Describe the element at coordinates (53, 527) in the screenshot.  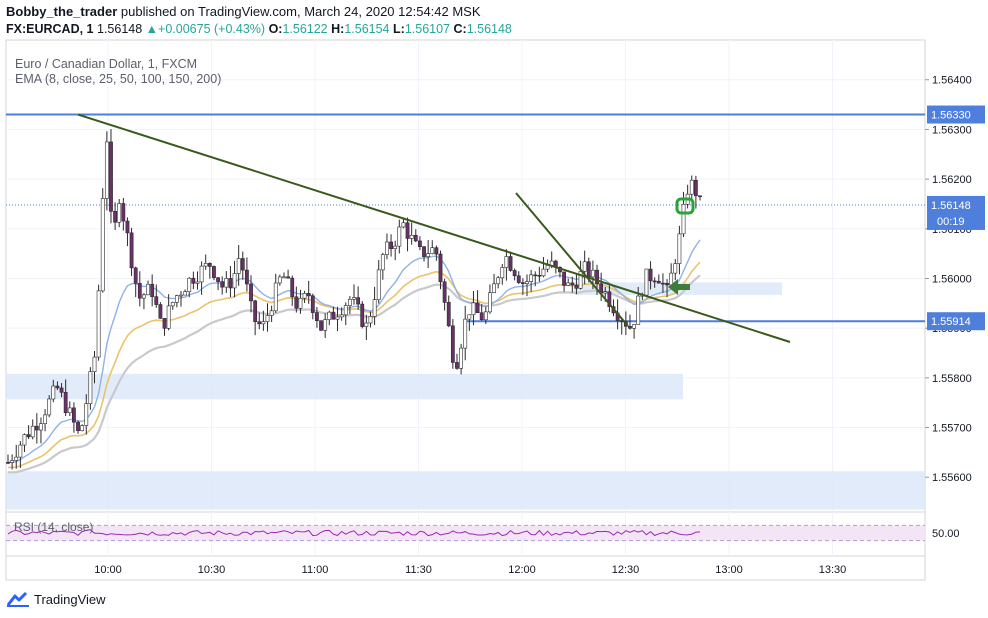
I see `rsi-legend: RSI (14, close)` at that location.